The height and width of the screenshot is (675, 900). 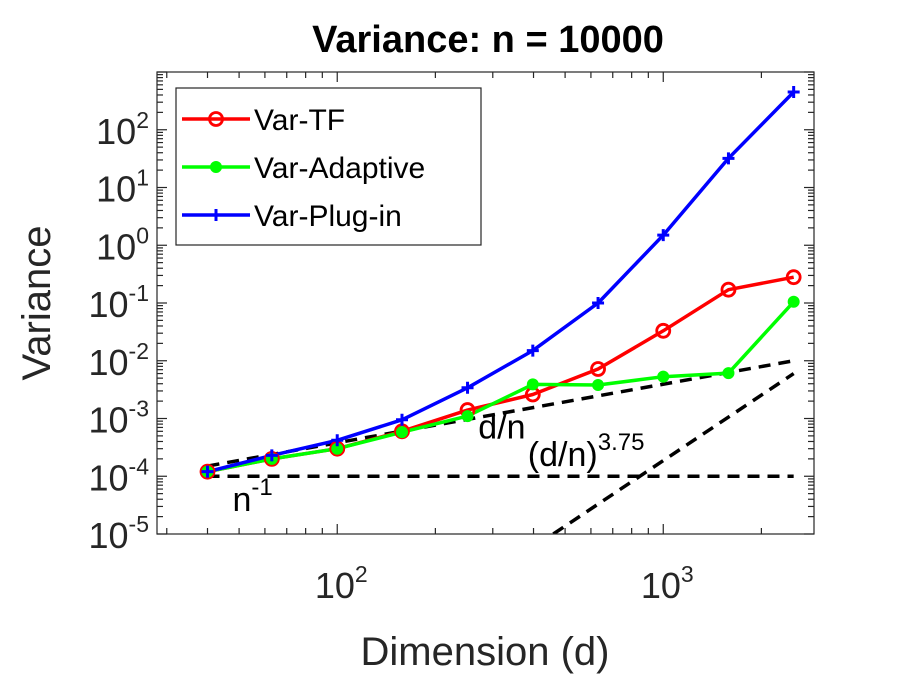 I want to click on y-tick-label-5-exponent: 0, so click(x=142, y=235).